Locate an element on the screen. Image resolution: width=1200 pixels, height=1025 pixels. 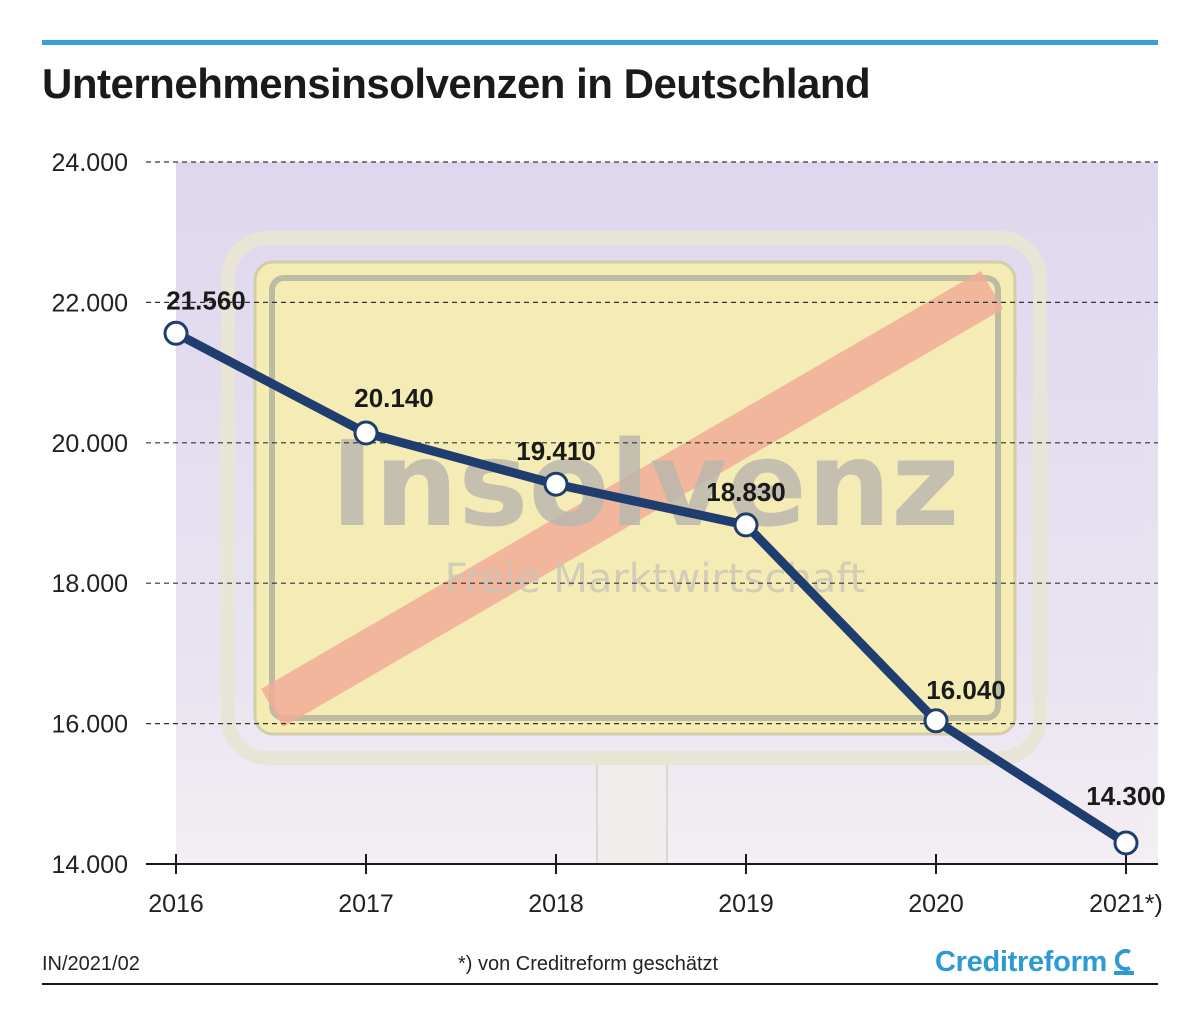
y-tick-label: 22.000 is located at coordinates (90, 303).